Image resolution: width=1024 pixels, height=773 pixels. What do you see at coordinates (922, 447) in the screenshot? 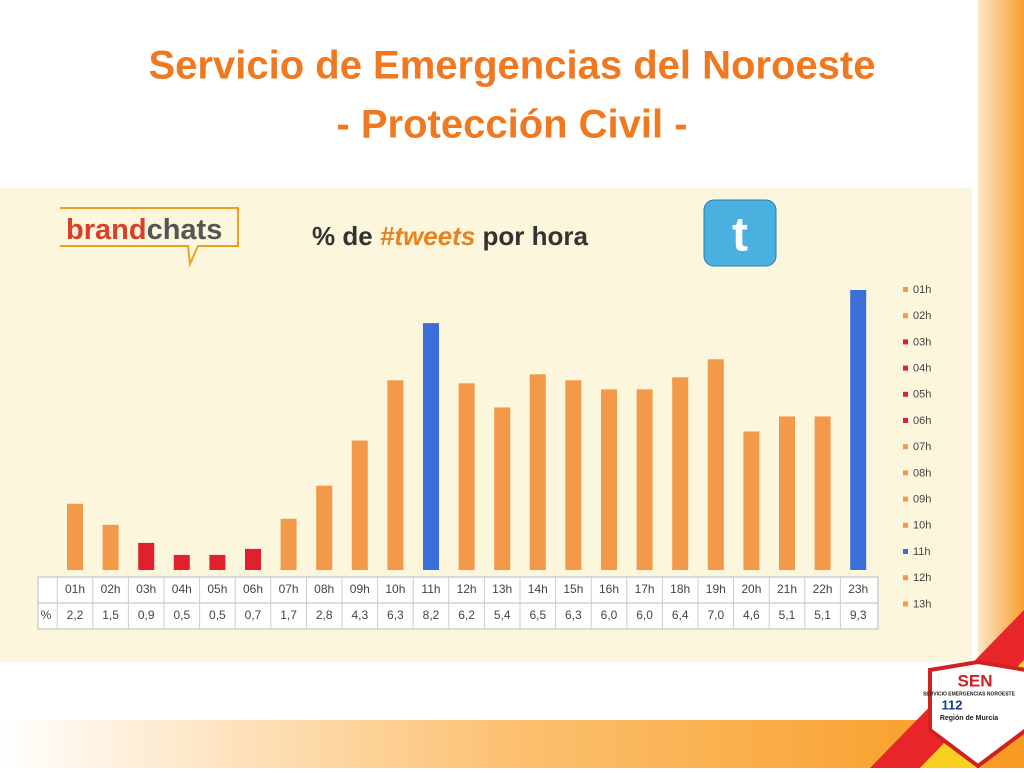
I see `legend-label: 07h` at bounding box center [922, 447].